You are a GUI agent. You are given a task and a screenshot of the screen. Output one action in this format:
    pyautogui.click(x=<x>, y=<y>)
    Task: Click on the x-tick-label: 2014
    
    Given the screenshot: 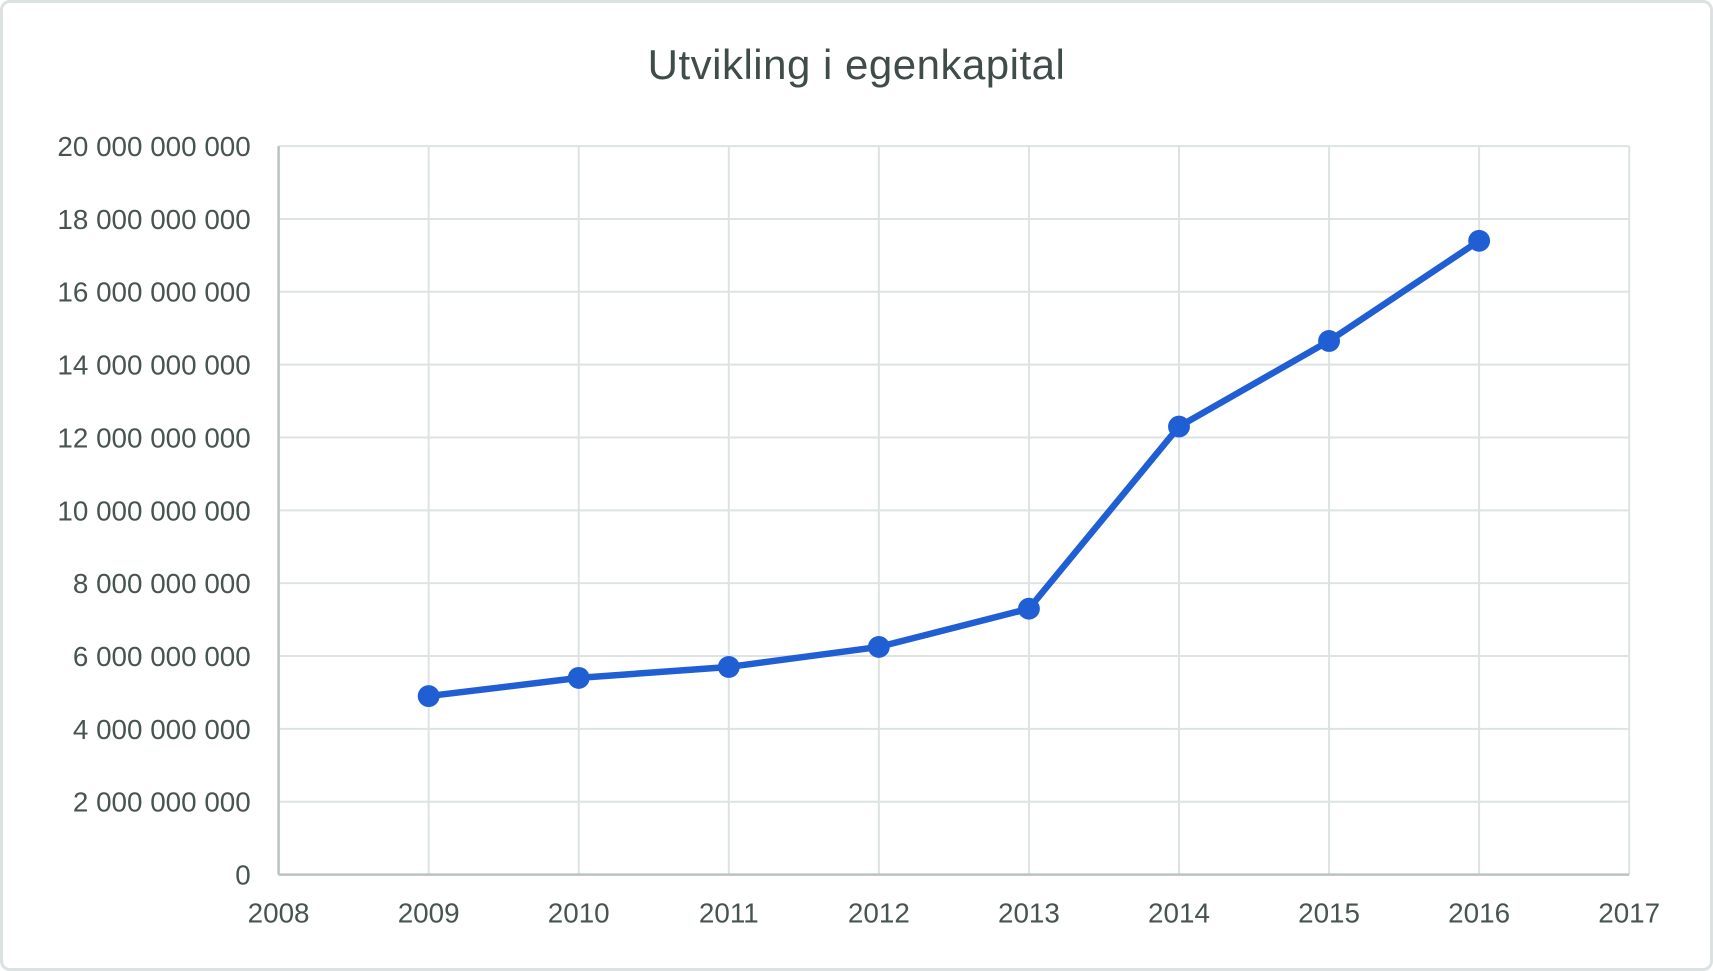 What is the action you would take?
    pyautogui.click(x=1179, y=912)
    